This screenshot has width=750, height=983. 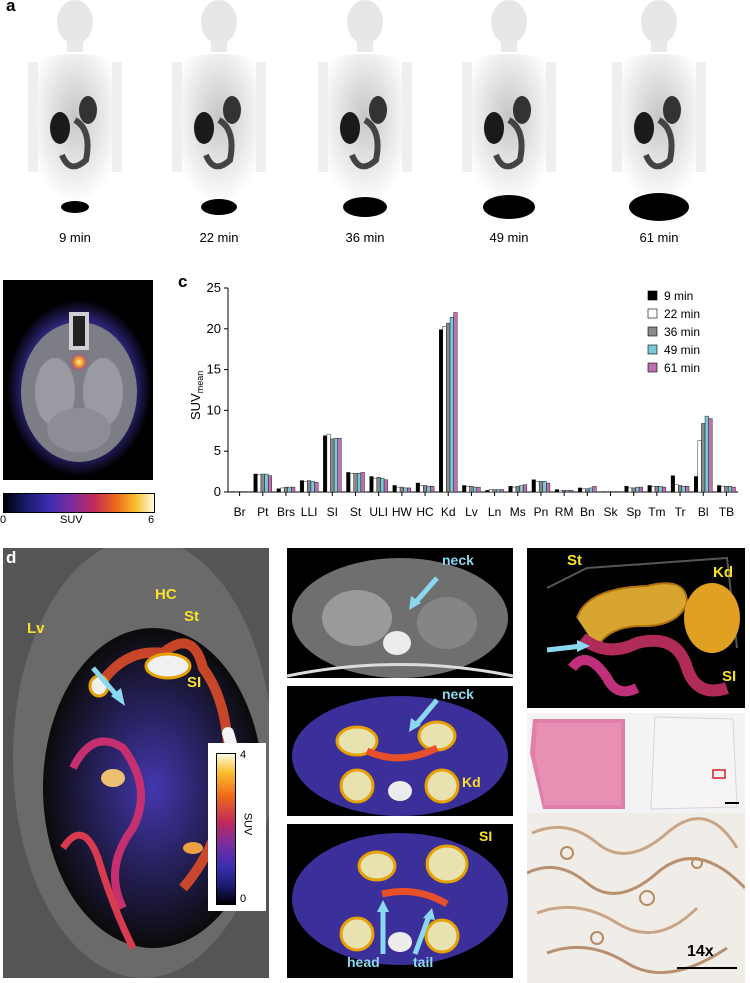 I want to click on label-head: head, so click(x=363, y=962).